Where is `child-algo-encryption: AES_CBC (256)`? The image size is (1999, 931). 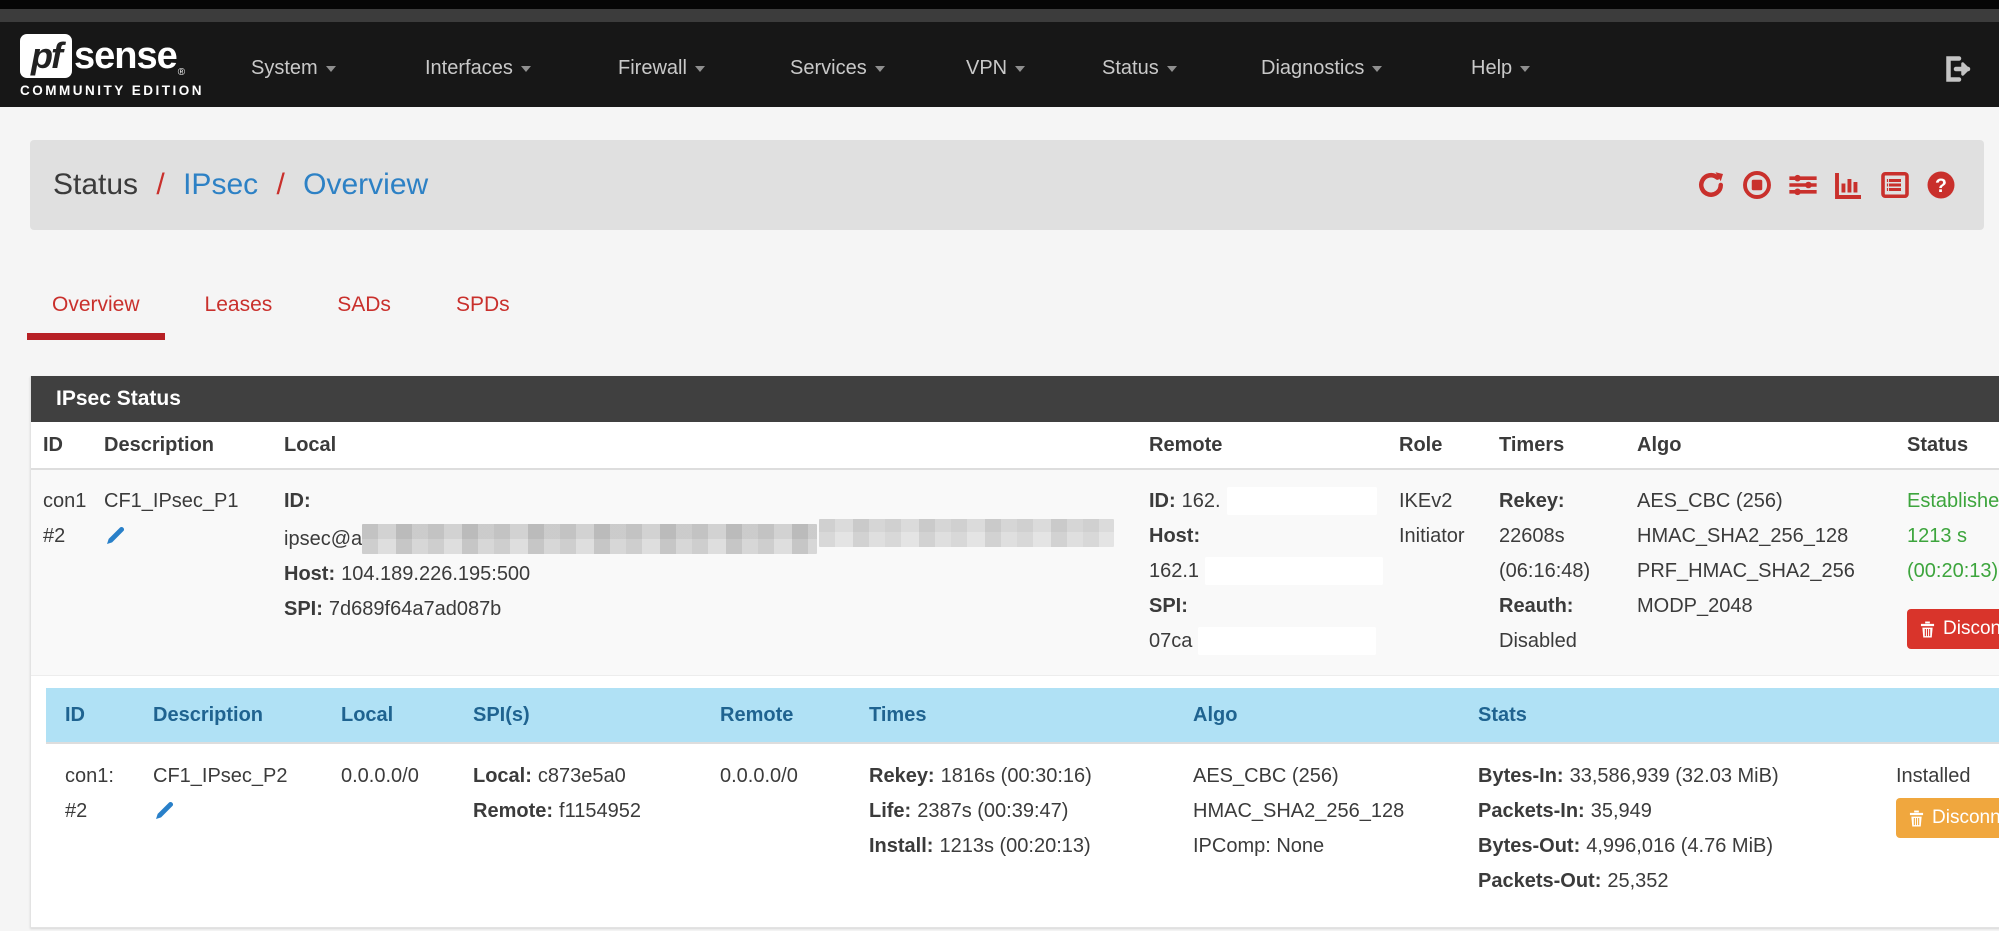
child-algo-encryption: AES_CBC (256) is located at coordinates (1266, 776).